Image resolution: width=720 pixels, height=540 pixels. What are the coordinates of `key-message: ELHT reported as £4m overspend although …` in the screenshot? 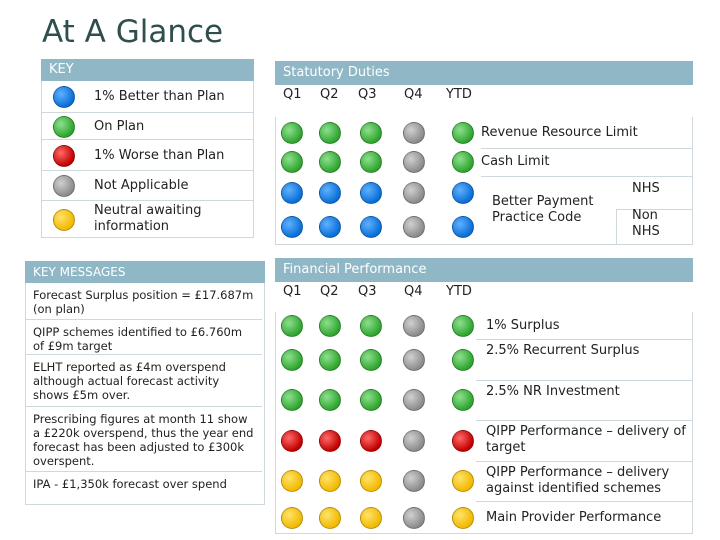 It's located at (144, 380).